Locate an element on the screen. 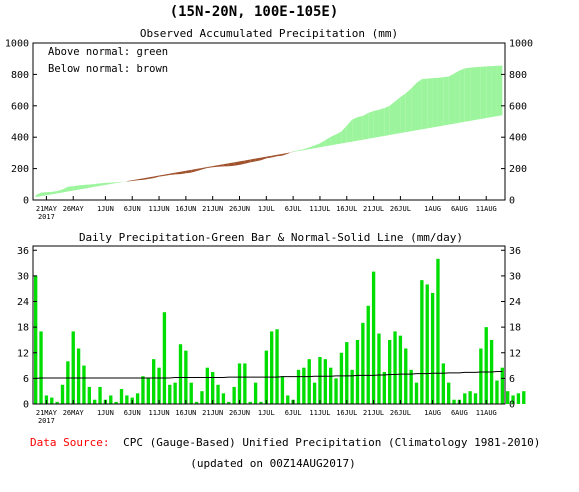 Image resolution: width=579 pixels, height=492 pixels. accumulated-ytick-label-right: 400 is located at coordinates (518, 138).